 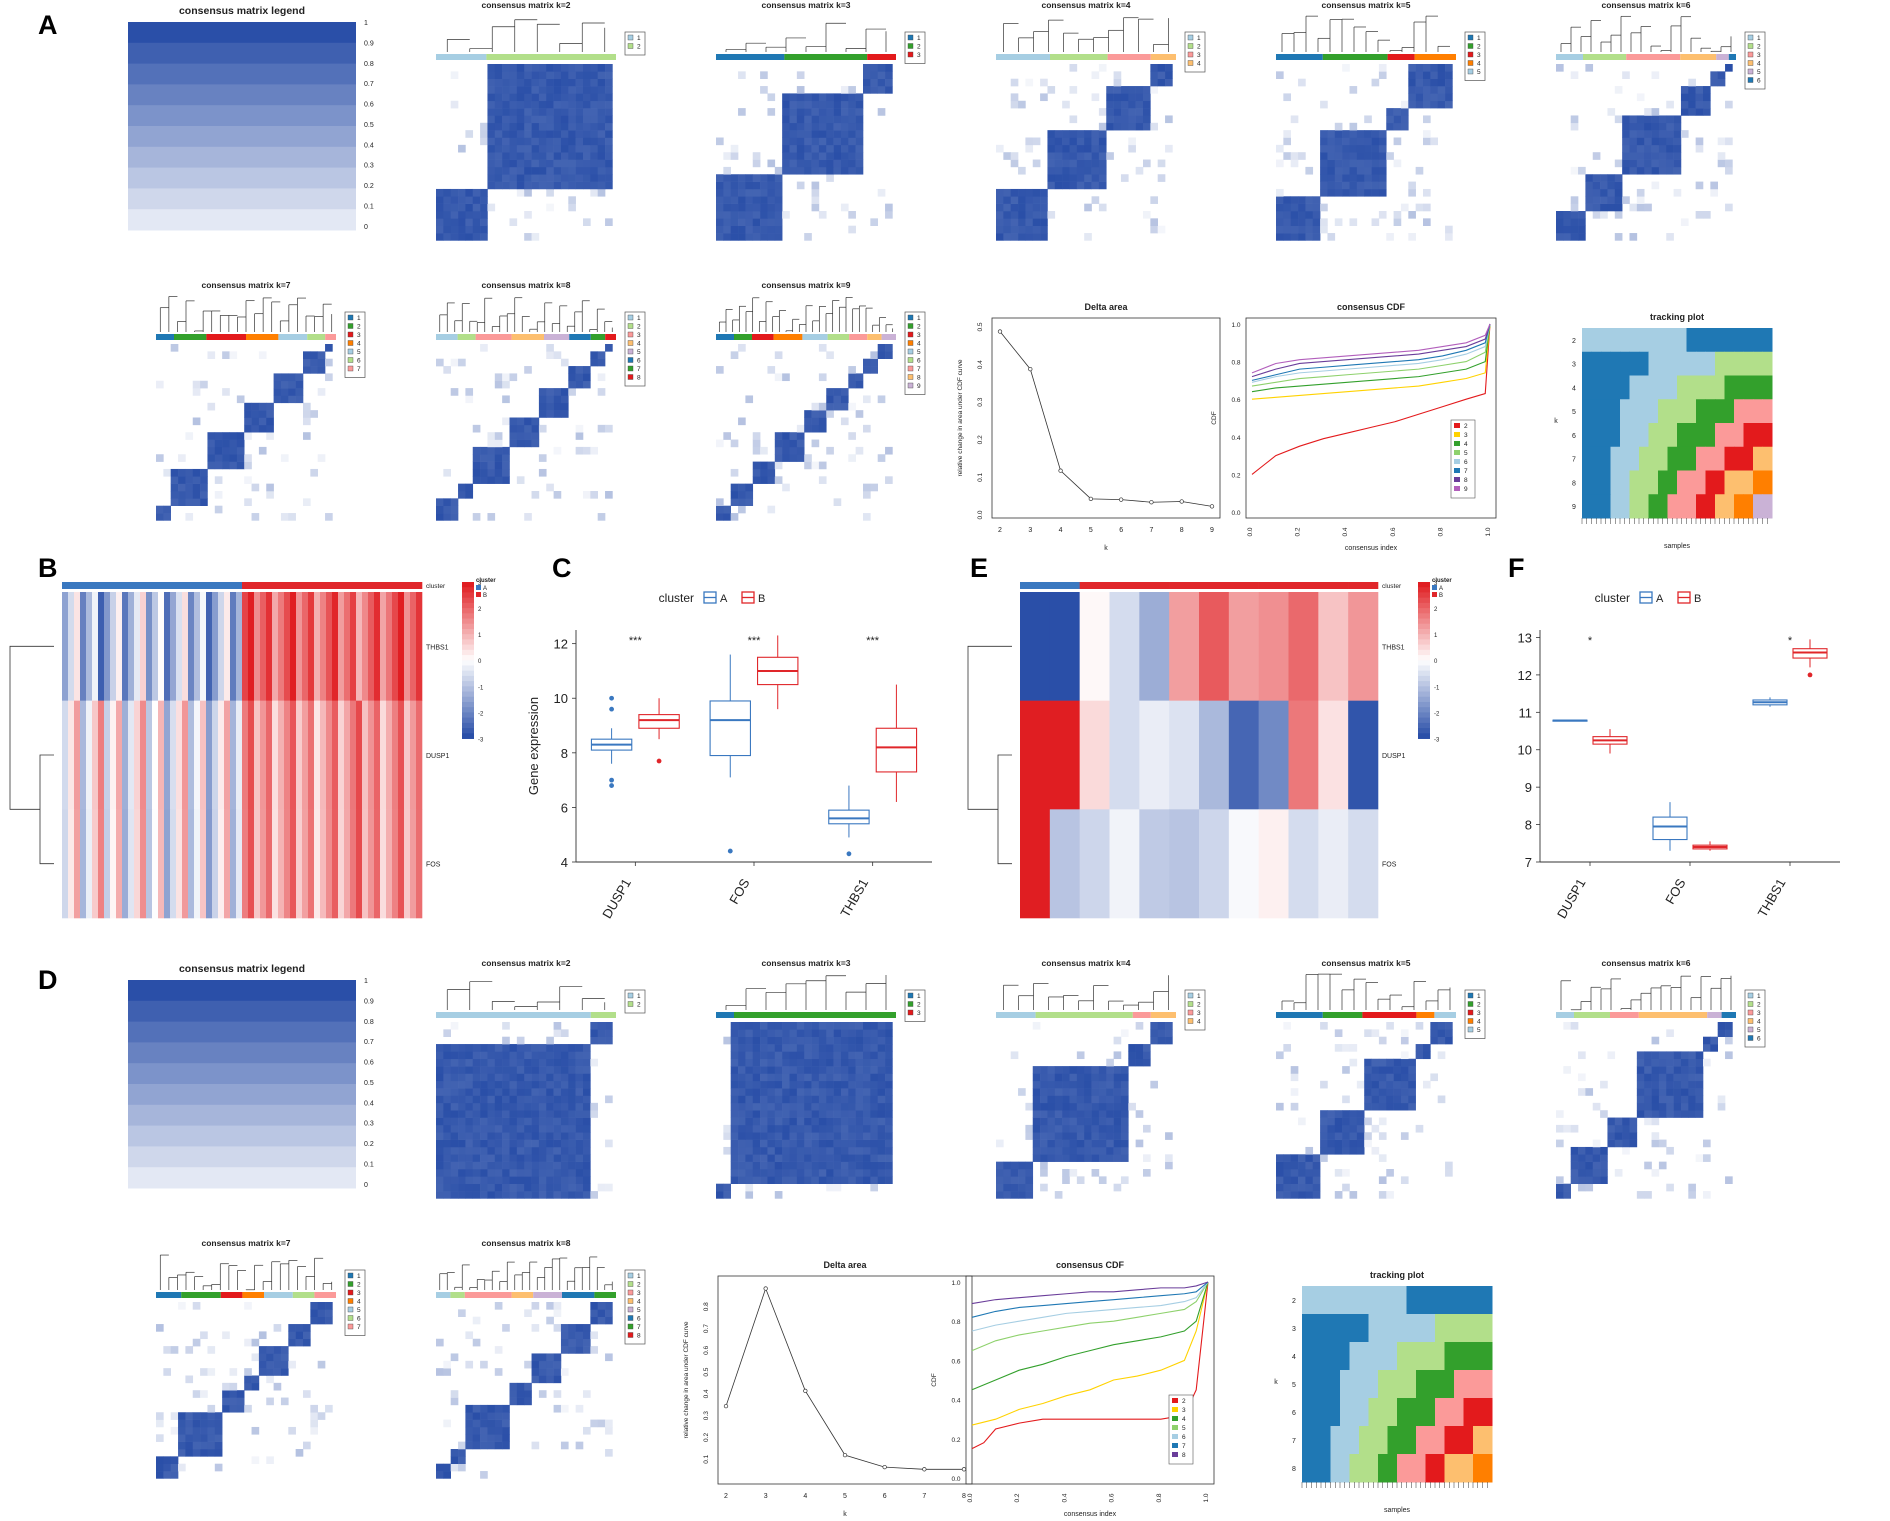 I want to click on consensus-panel-A-k9, so click(x=821, y=409).